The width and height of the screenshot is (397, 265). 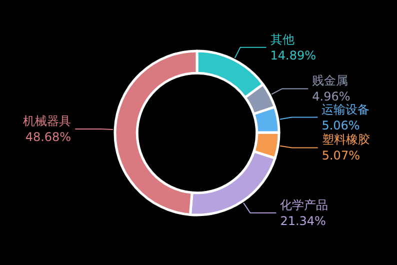 What do you see at coordinates (330, 81) in the screenshot?
I see `slice-label: 贱金属` at bounding box center [330, 81].